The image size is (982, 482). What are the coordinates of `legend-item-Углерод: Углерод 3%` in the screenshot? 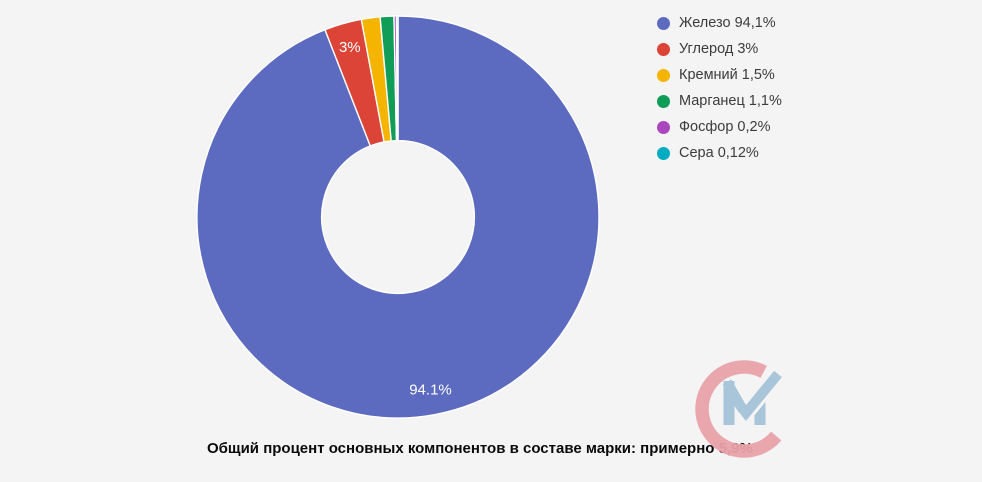 It's located at (719, 49).